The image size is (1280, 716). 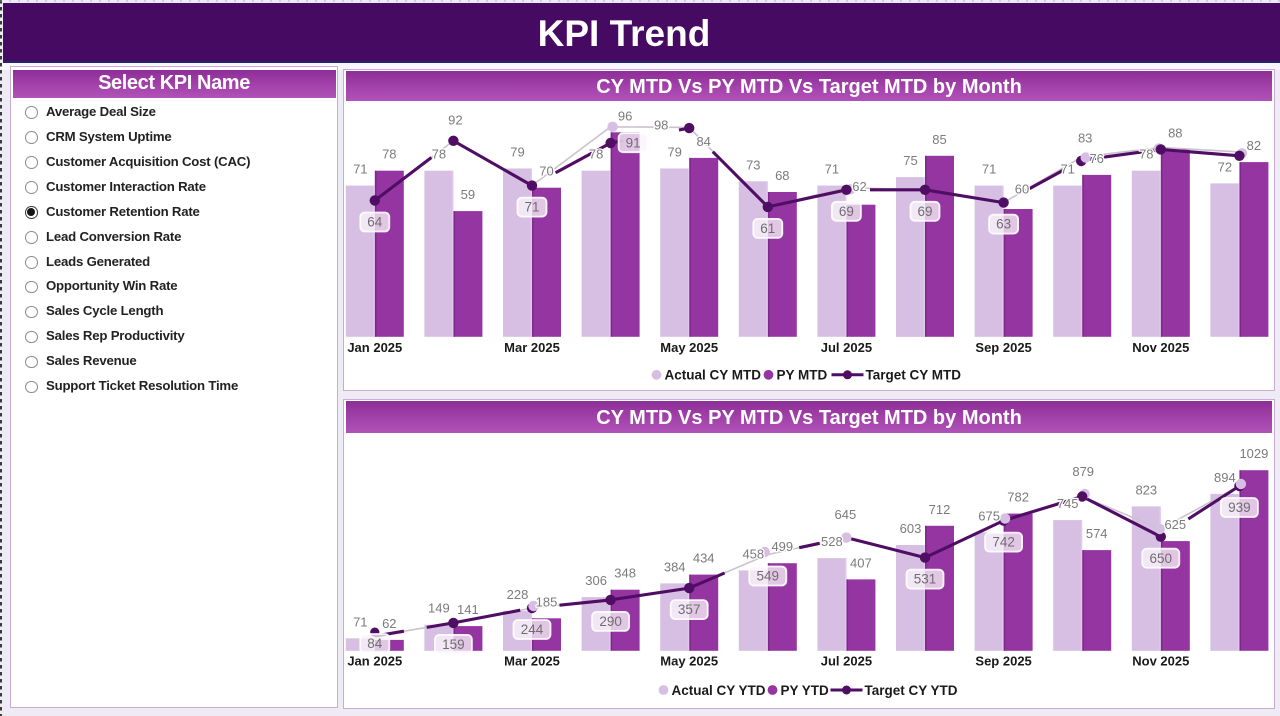 I want to click on svg-text: 244, so click(x=532, y=629).